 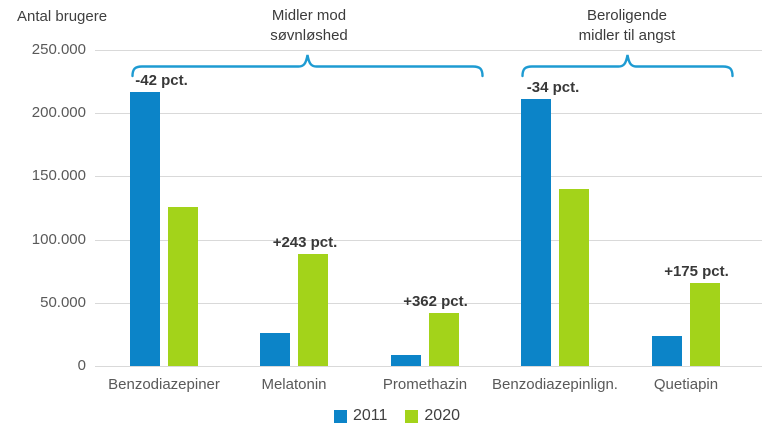 What do you see at coordinates (574, 277) in the screenshot?
I see `bar-benzodiazepinlign-2020` at bounding box center [574, 277].